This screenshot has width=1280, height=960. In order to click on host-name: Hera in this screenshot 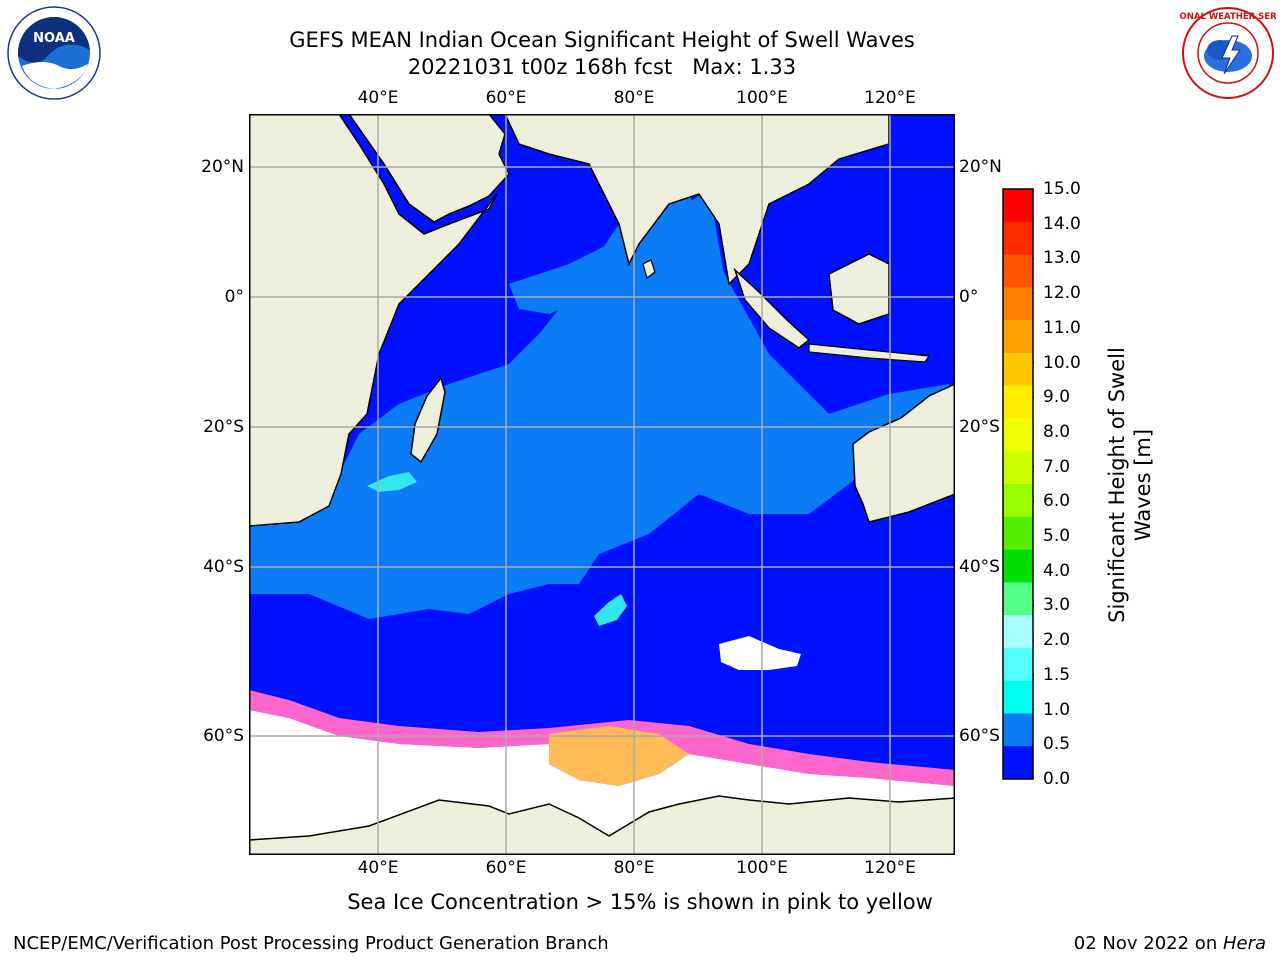, I will do `click(1244, 943)`.